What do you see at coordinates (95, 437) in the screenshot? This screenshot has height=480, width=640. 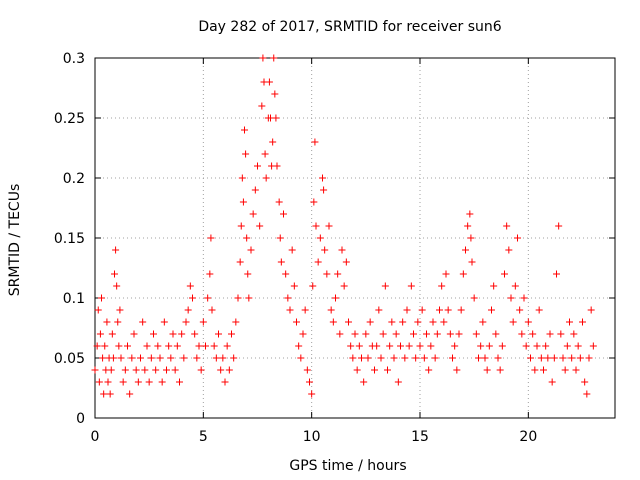 I see `x-tick-label: 0` at bounding box center [95, 437].